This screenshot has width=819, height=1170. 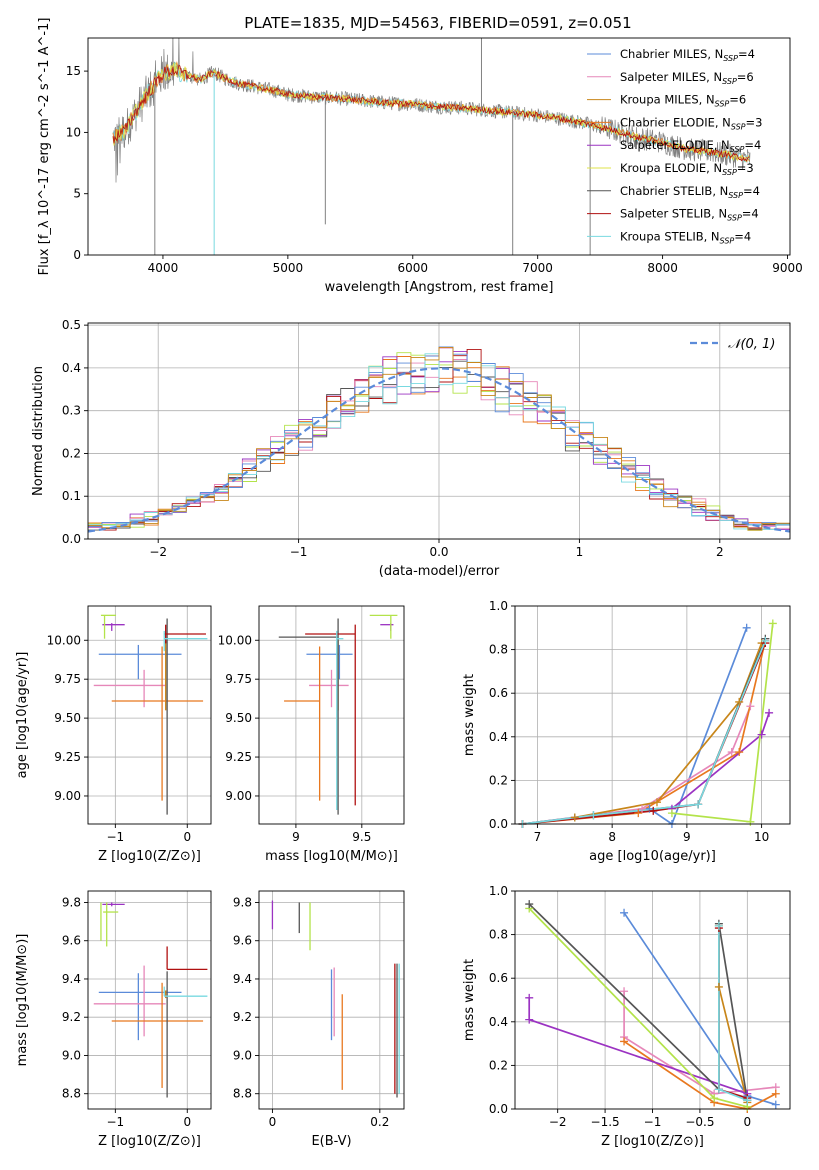 I want to click on y-tick-label: 0.0, so click(x=498, y=824).